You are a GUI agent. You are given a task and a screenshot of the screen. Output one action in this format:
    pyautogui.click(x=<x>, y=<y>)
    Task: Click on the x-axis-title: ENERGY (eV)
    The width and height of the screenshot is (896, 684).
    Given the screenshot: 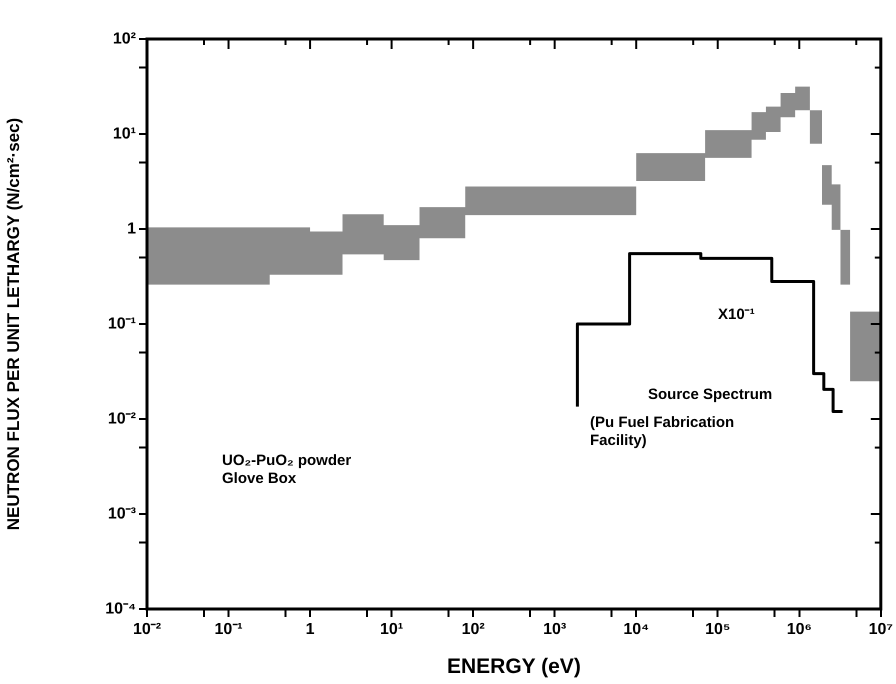 What is the action you would take?
    pyautogui.click(x=513, y=666)
    